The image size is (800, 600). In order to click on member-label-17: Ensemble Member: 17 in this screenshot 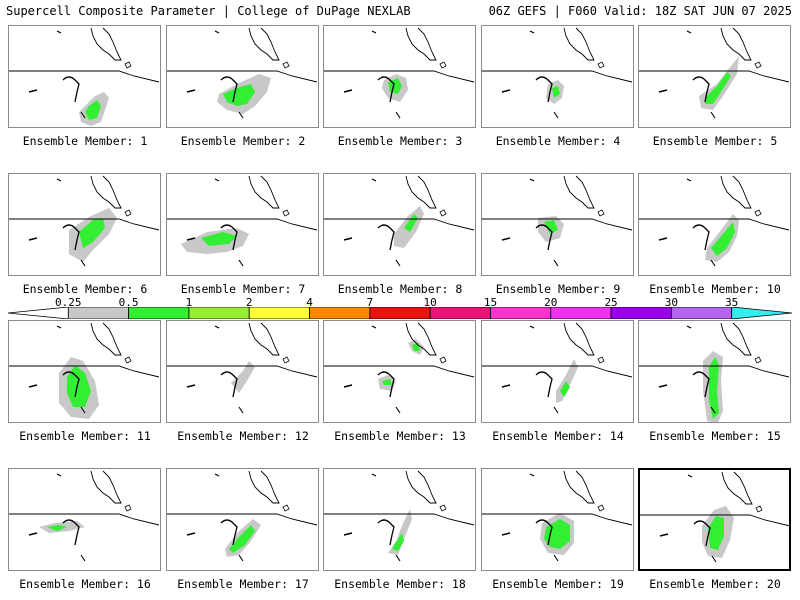, I will do `click(243, 584)`.